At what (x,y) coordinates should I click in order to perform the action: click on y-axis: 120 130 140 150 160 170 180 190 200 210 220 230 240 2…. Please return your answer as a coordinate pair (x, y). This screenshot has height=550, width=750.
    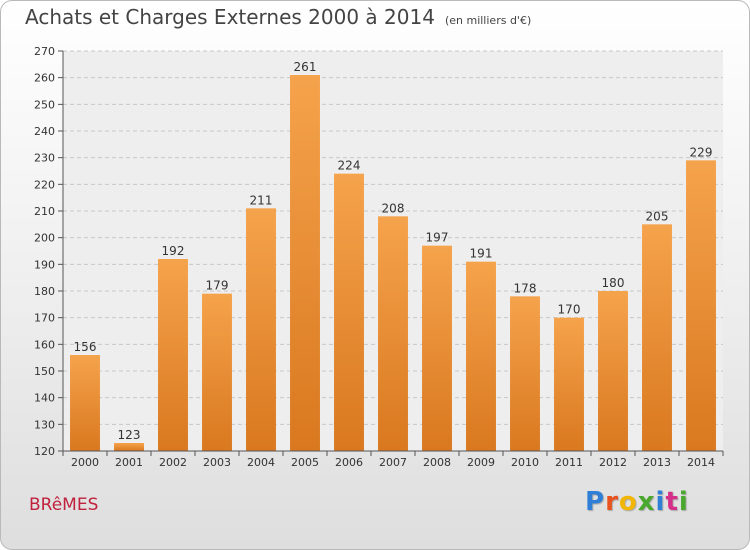
    Looking at the image, I should click on (49, 251).